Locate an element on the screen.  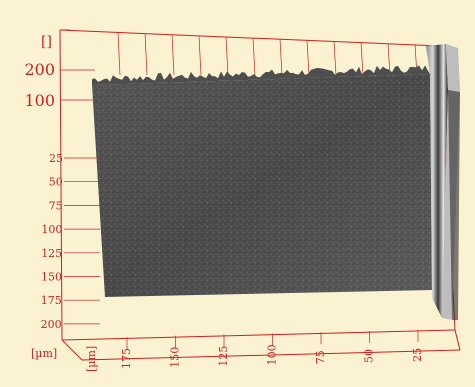
x-tick-label: 175 is located at coordinates (126, 358).